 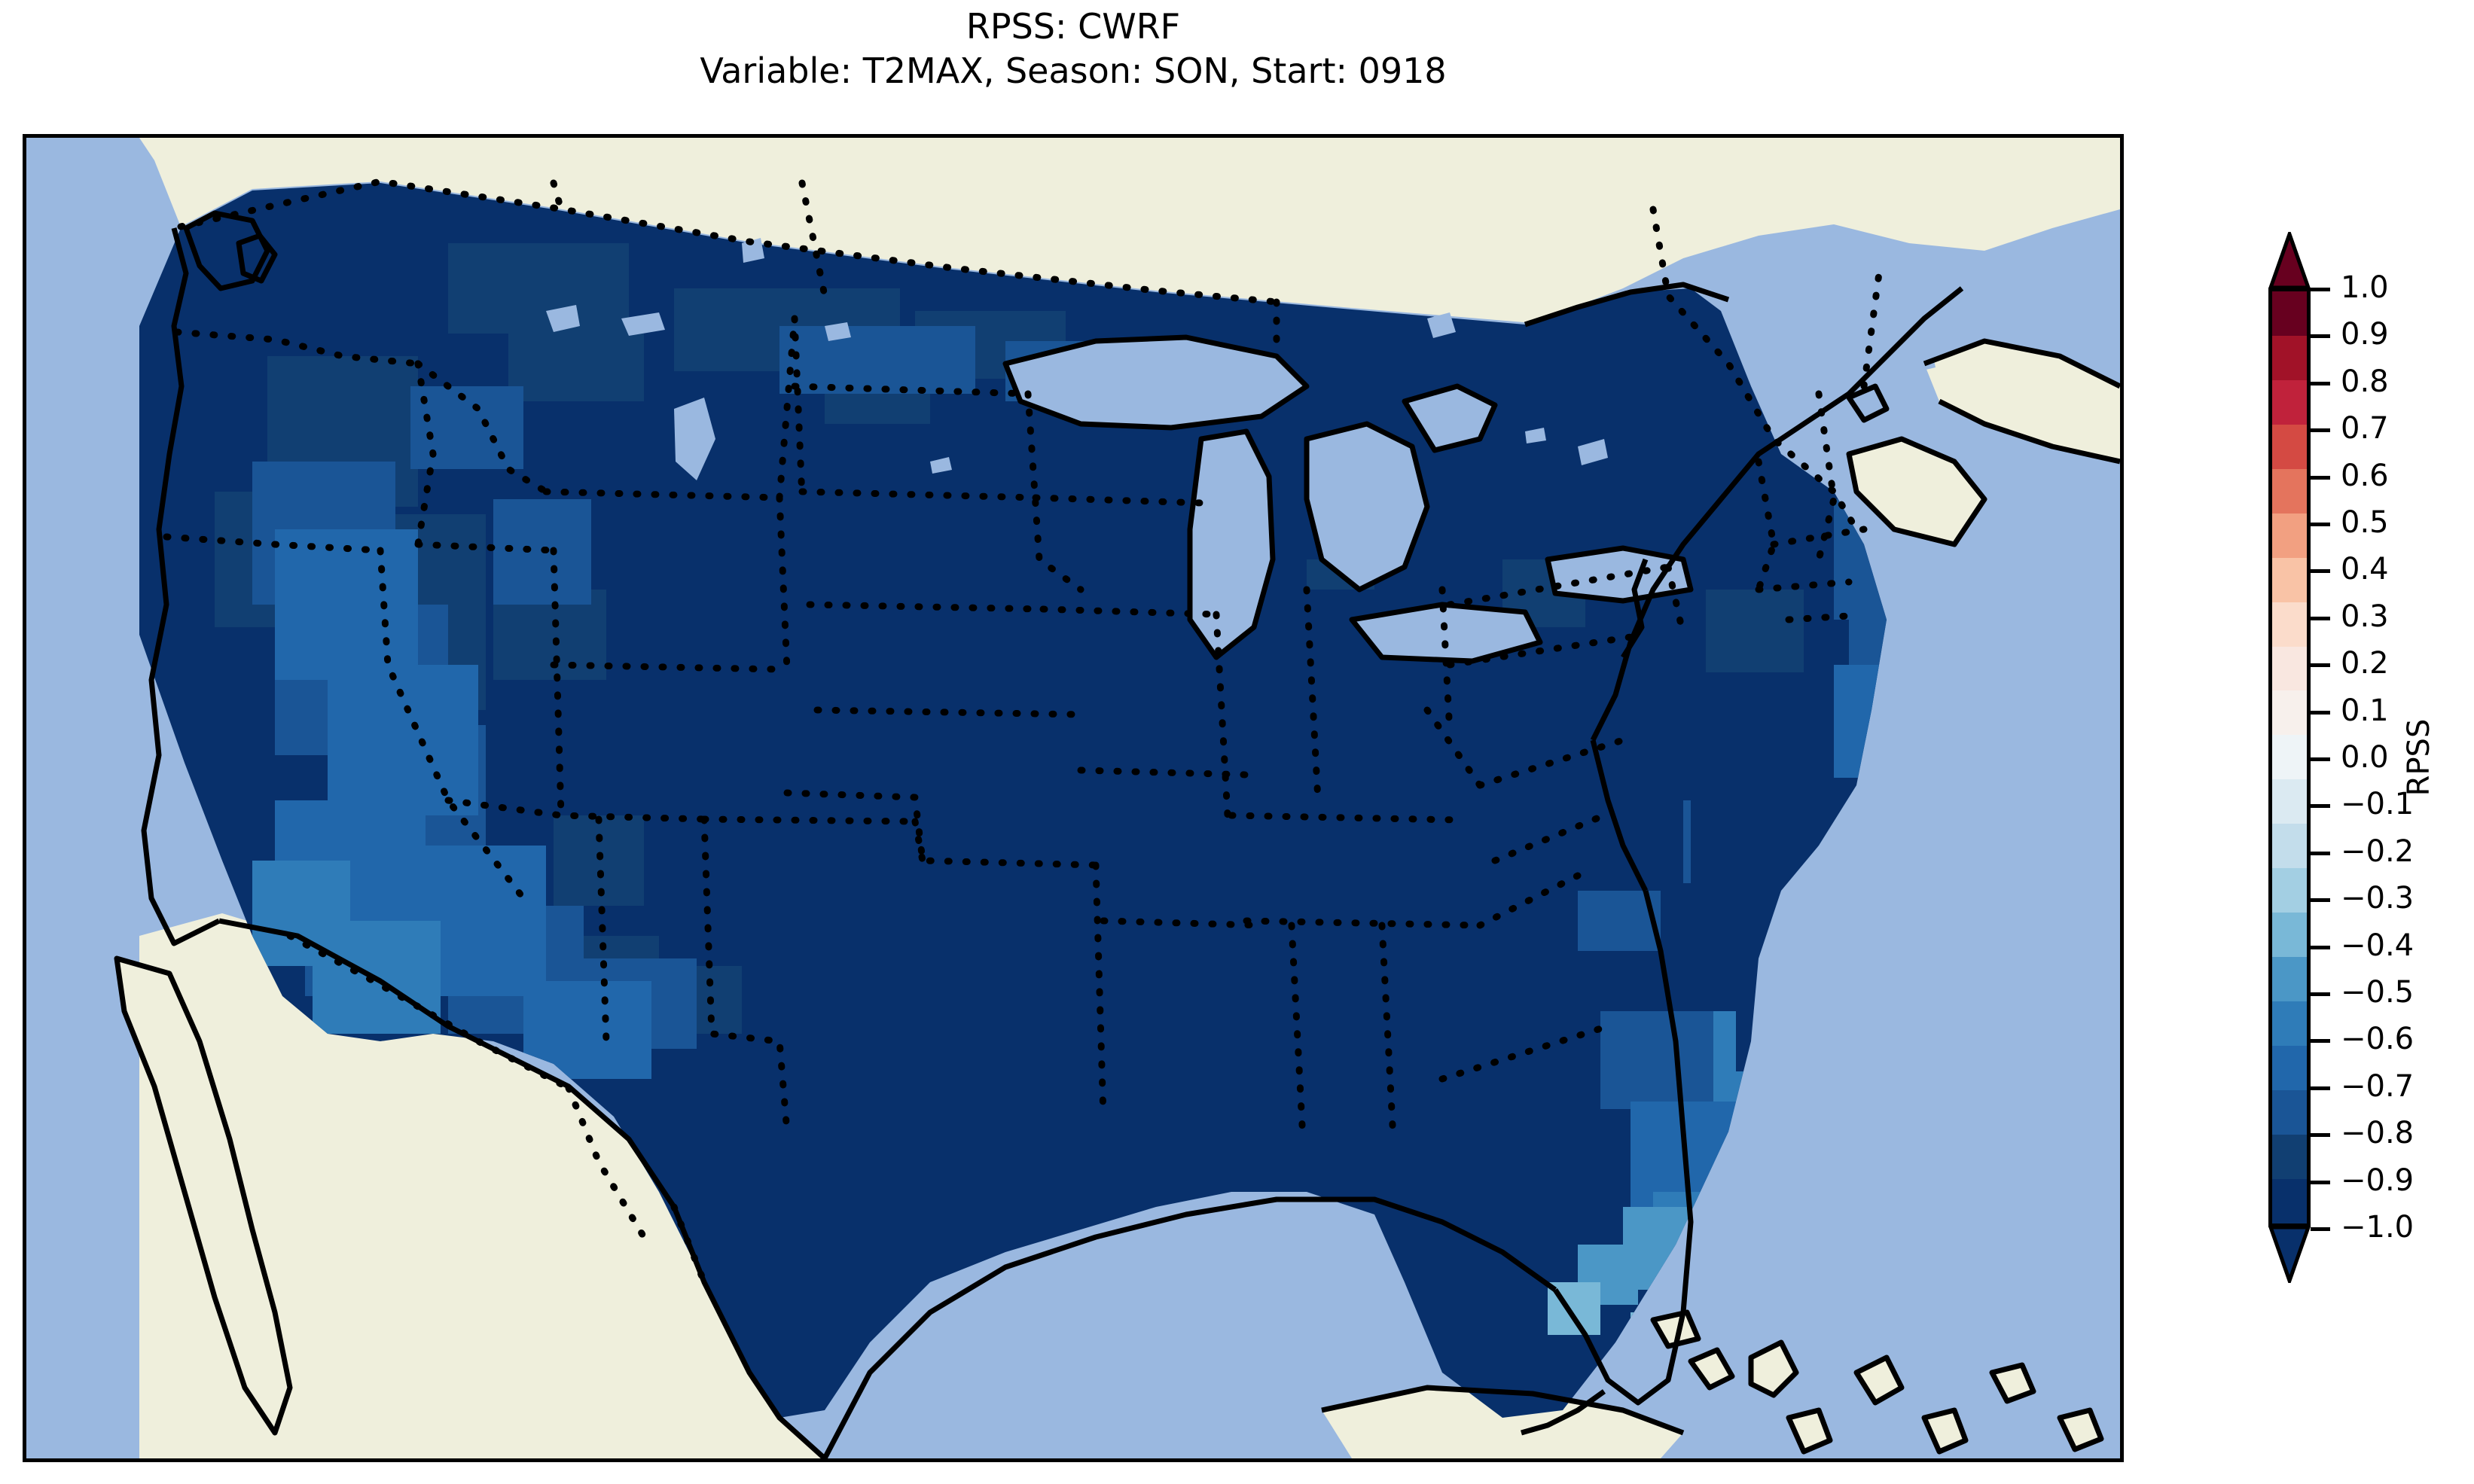 What do you see at coordinates (2365, 381) in the screenshot?
I see `colorbar-tick-label: 0.8` at bounding box center [2365, 381].